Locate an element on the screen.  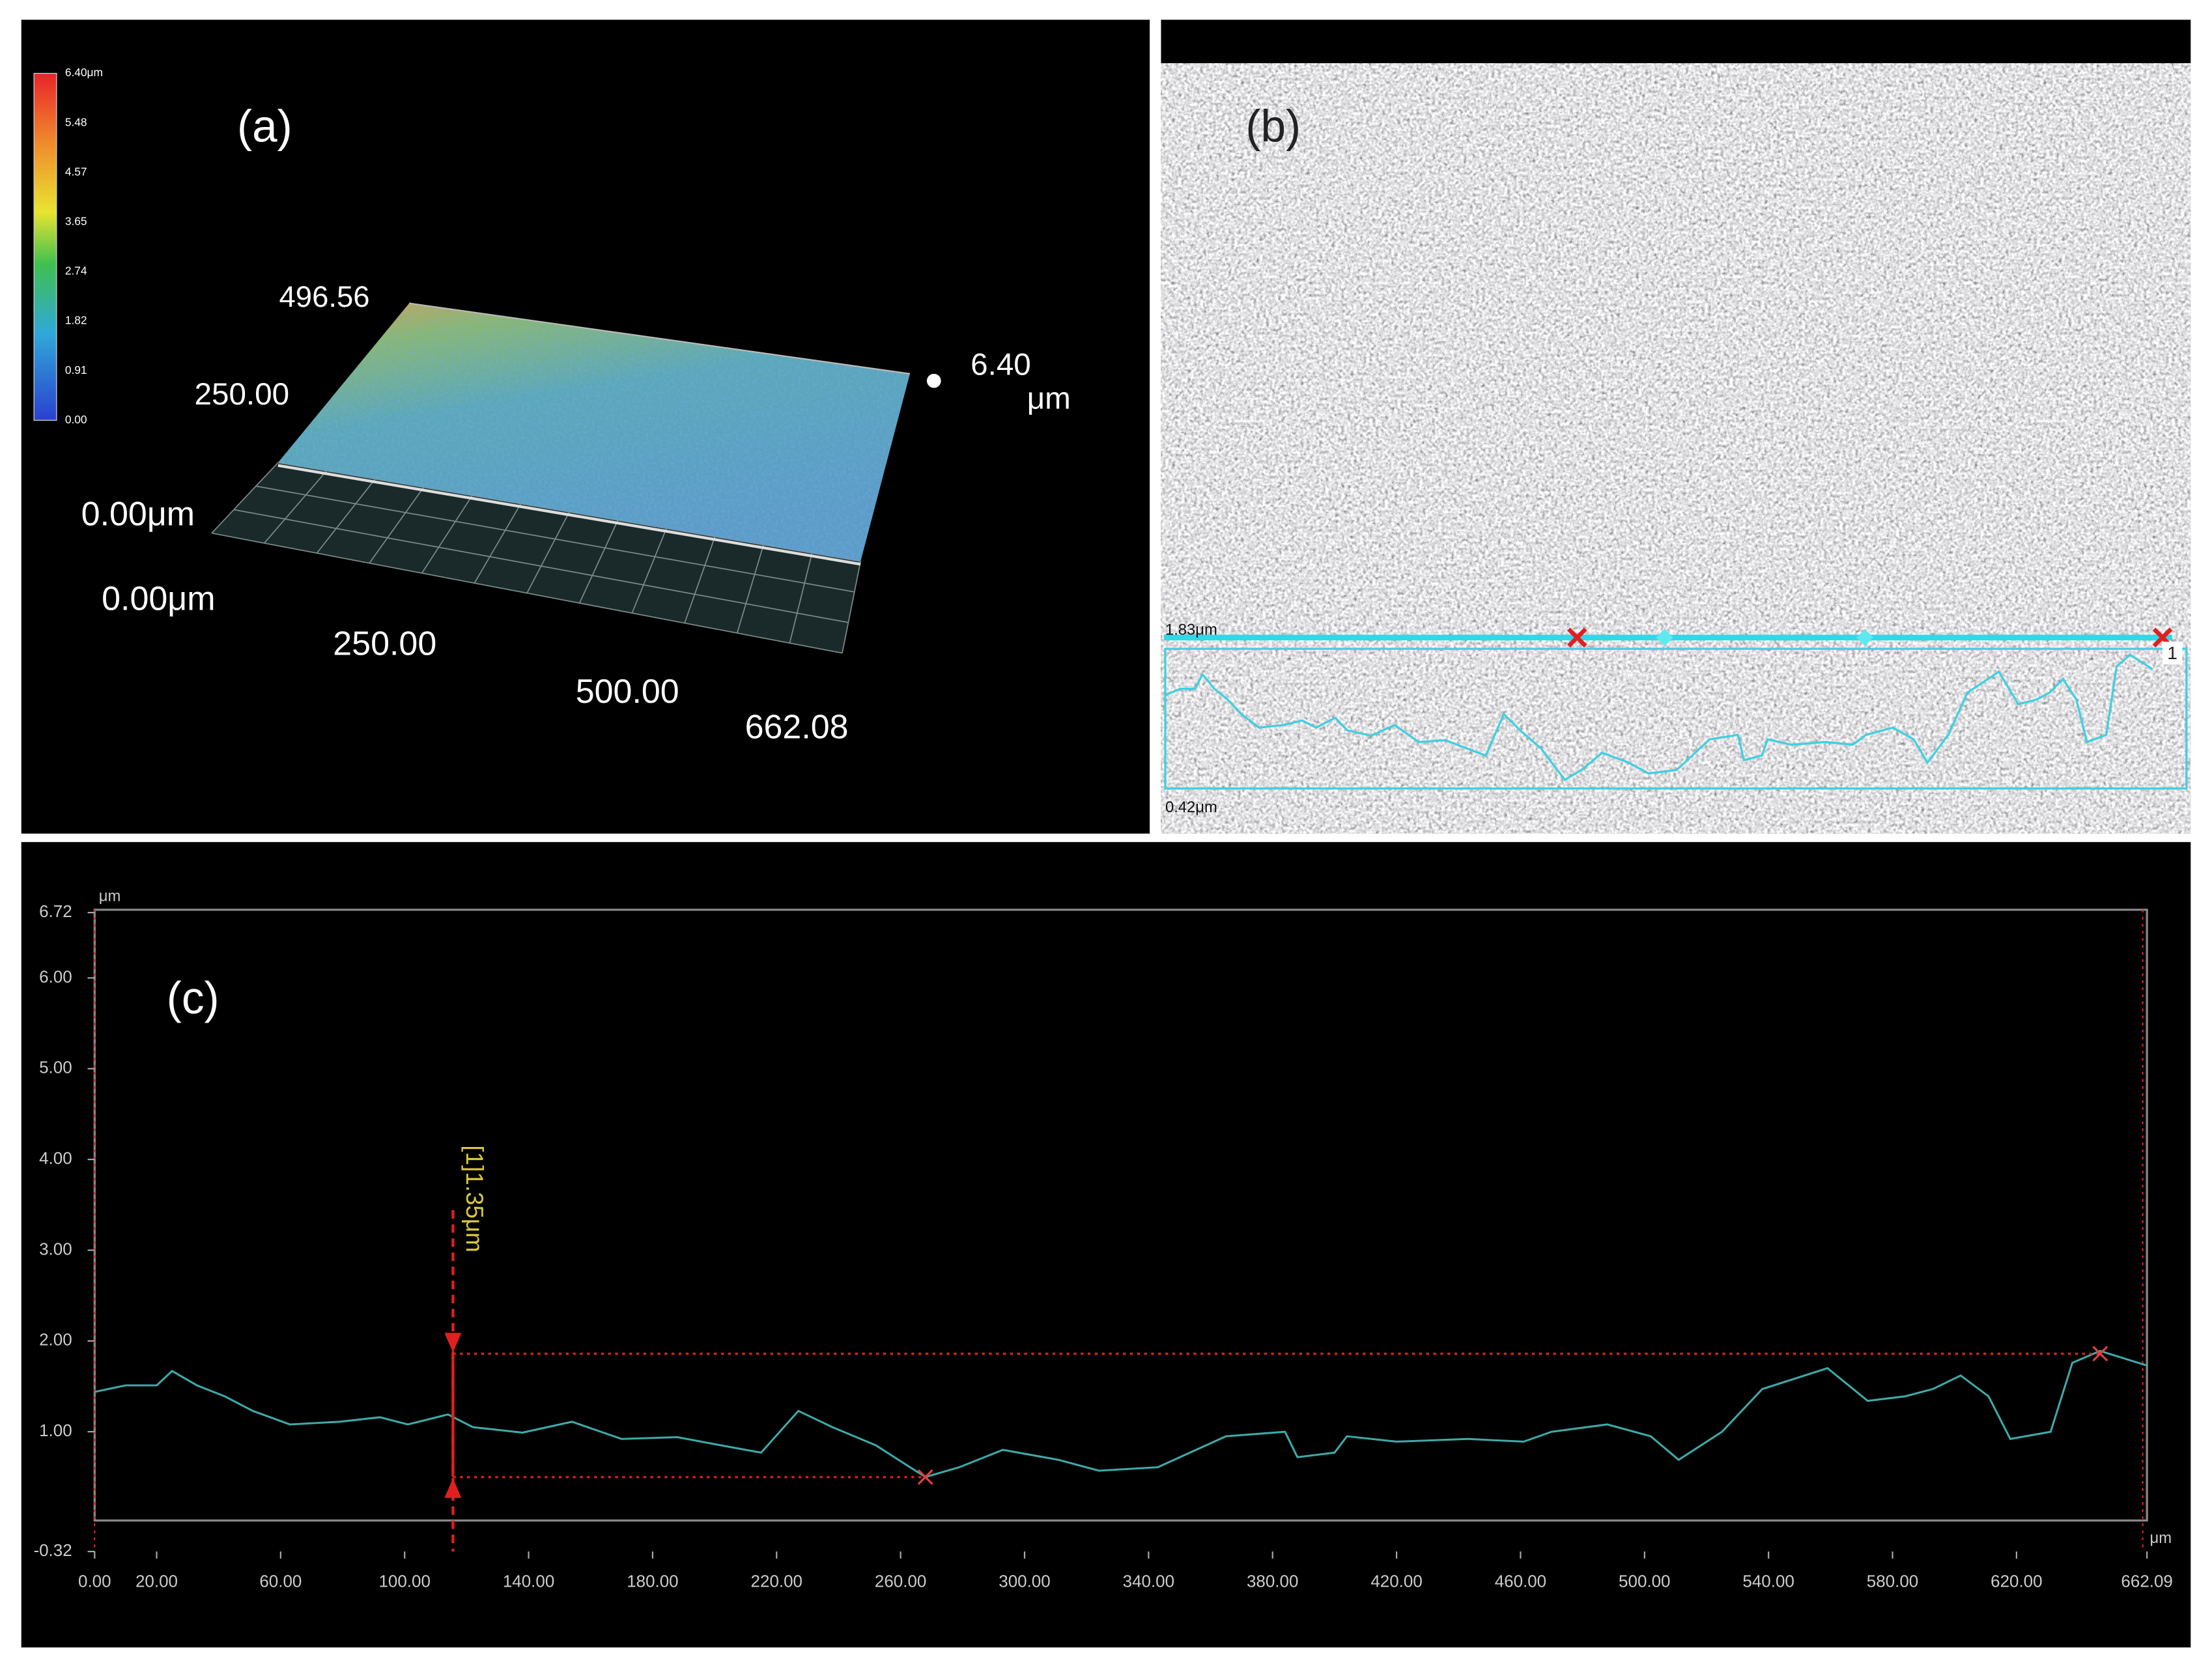
colorbar is located at coordinates (45, 246).